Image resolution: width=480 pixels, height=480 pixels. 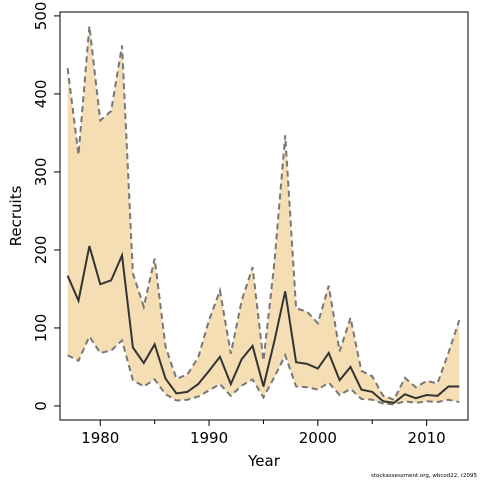 I want to click on x-axis-title: Year, so click(x=264, y=461).